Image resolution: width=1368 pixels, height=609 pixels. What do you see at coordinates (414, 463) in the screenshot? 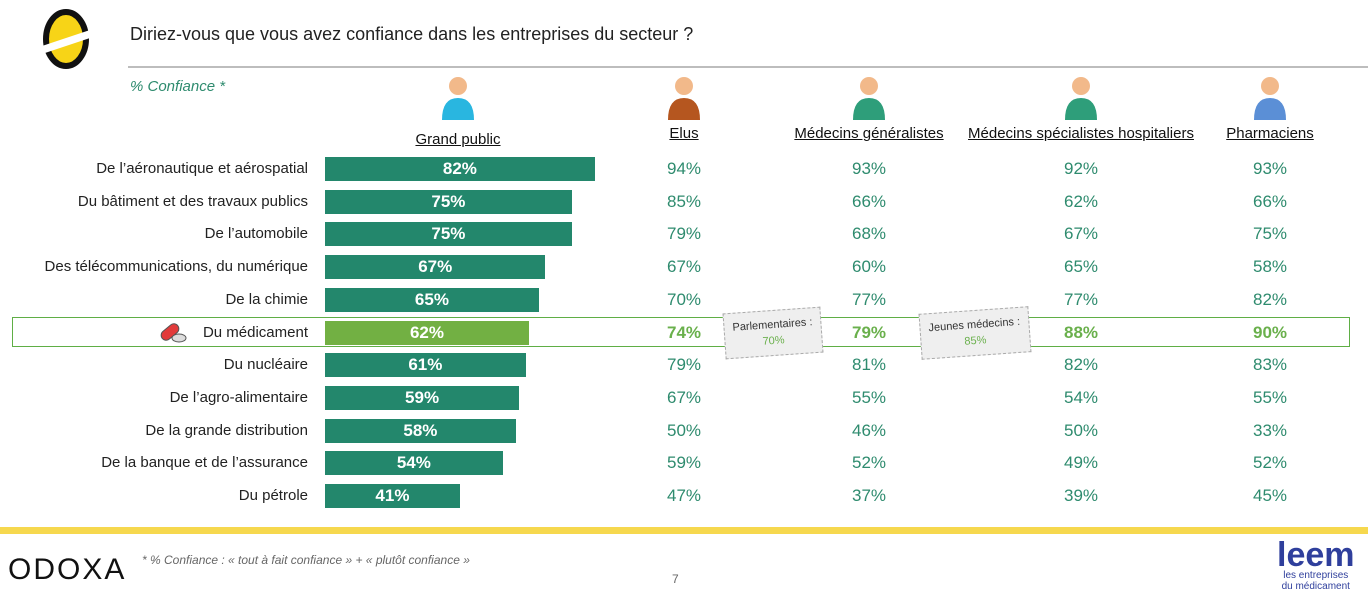
I see `bar: 54%` at bounding box center [414, 463].